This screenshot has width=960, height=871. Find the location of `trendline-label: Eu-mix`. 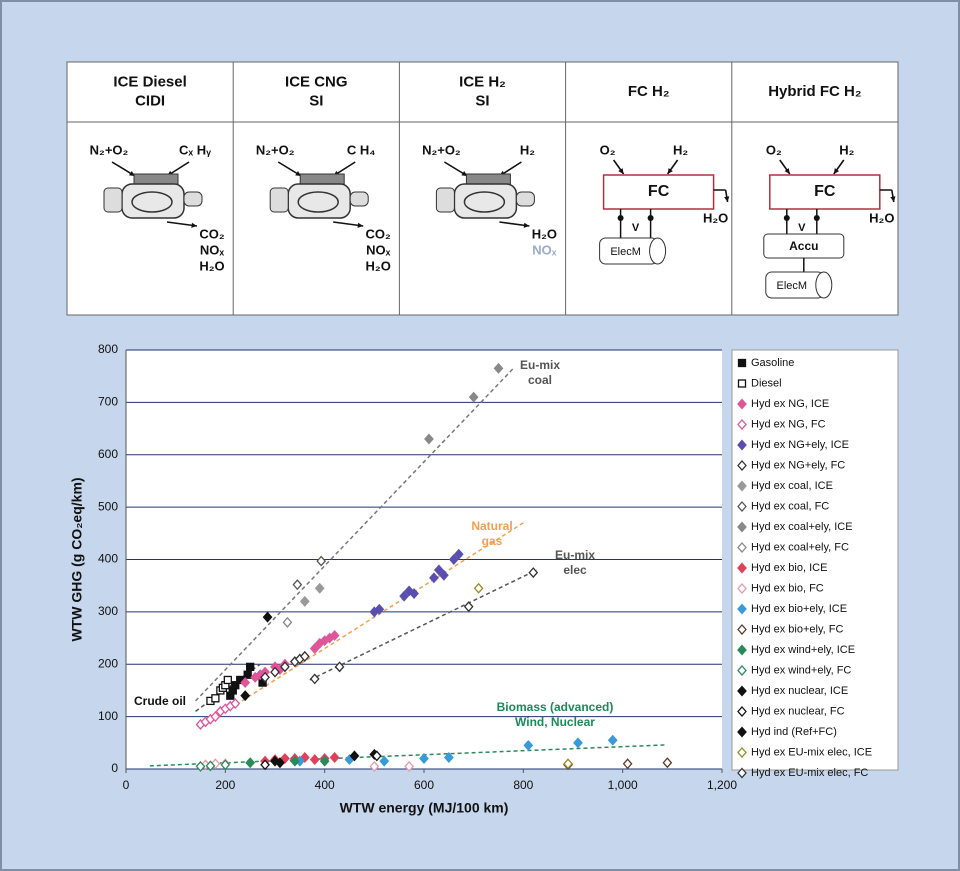

trendline-label: Eu-mix is located at coordinates (540, 365).